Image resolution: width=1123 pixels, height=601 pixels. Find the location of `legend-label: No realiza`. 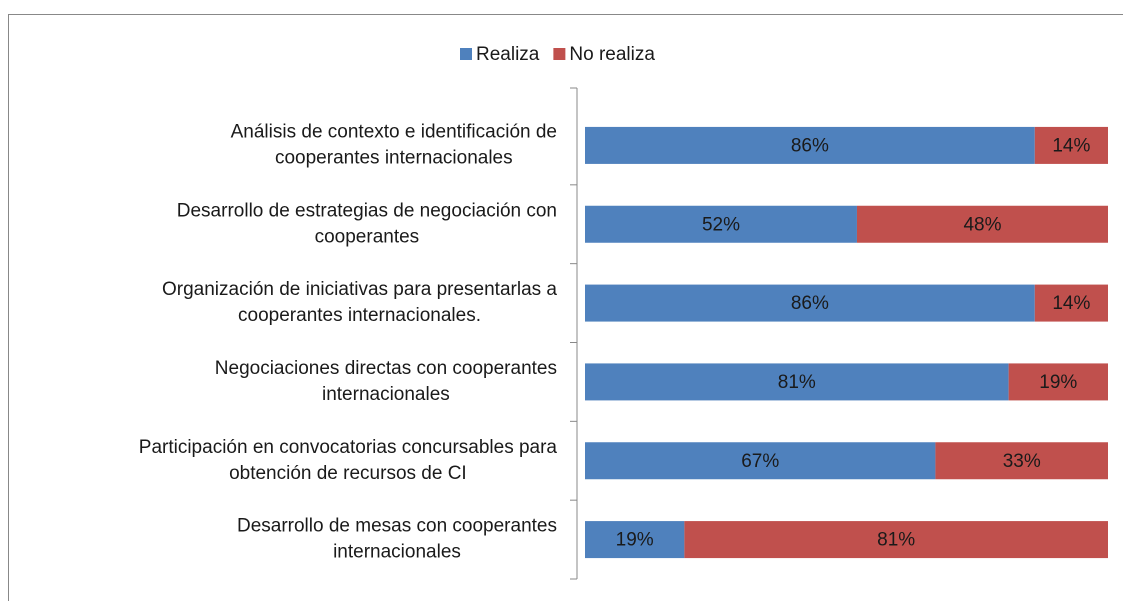

legend-label: No realiza is located at coordinates (612, 54).